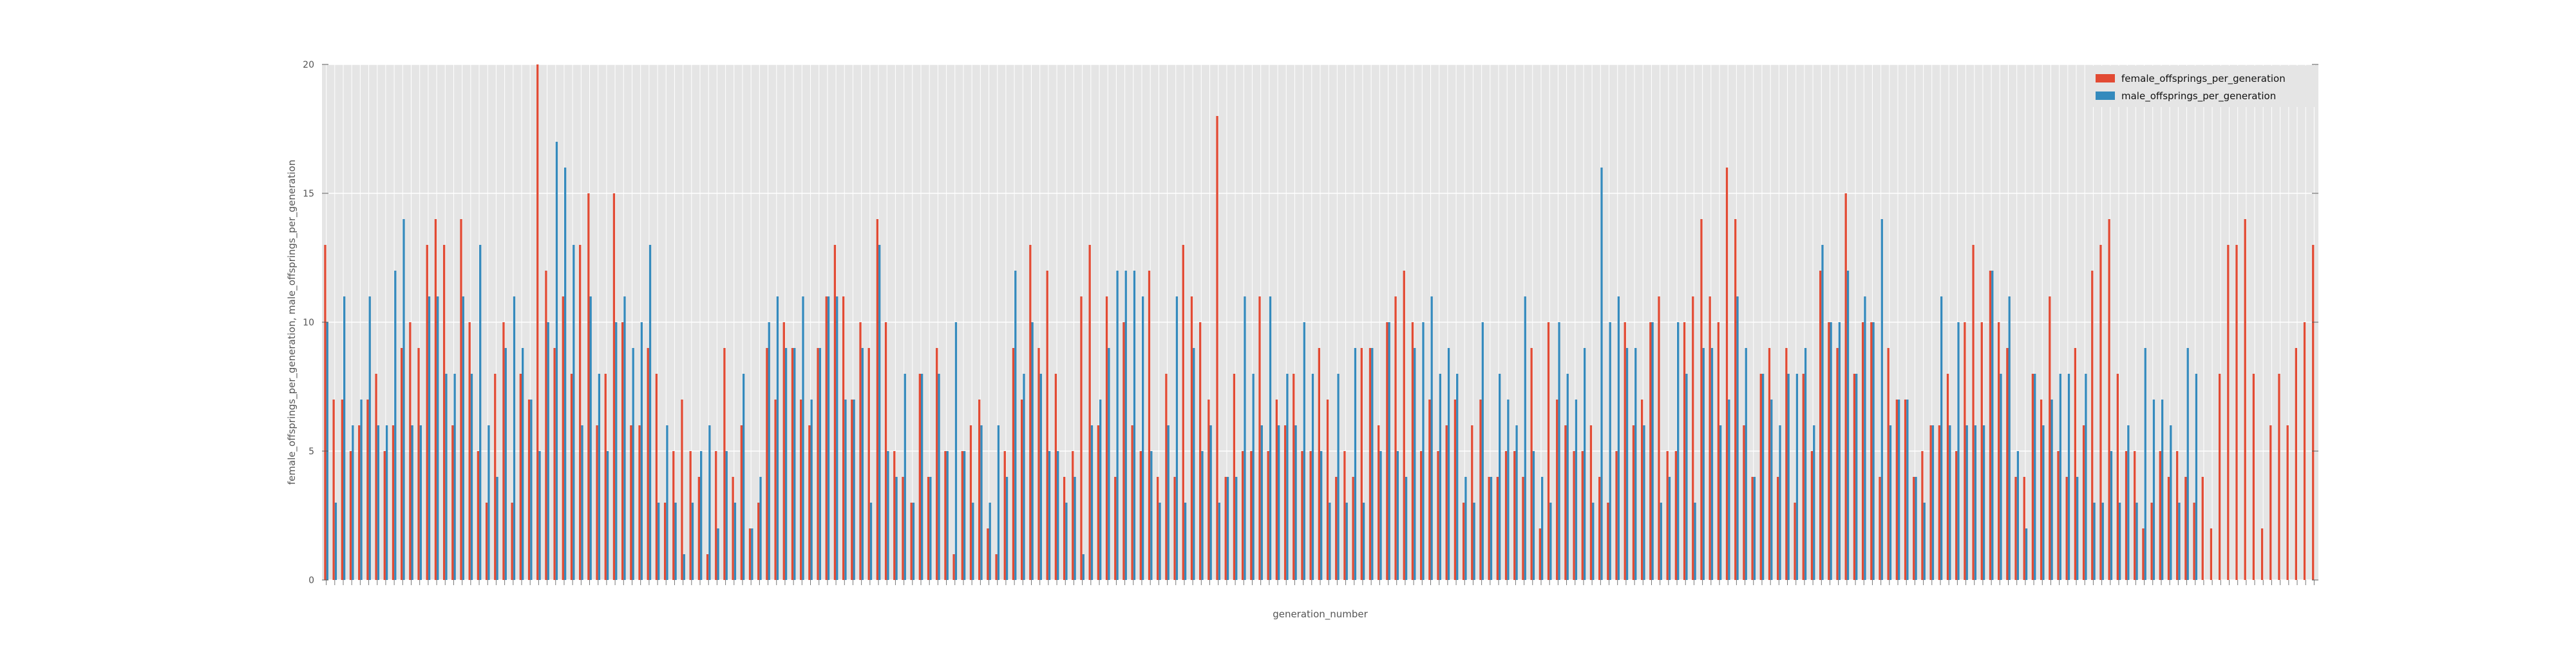 The image size is (2576, 647). I want to click on y-tick-label: 5, so click(311, 452).